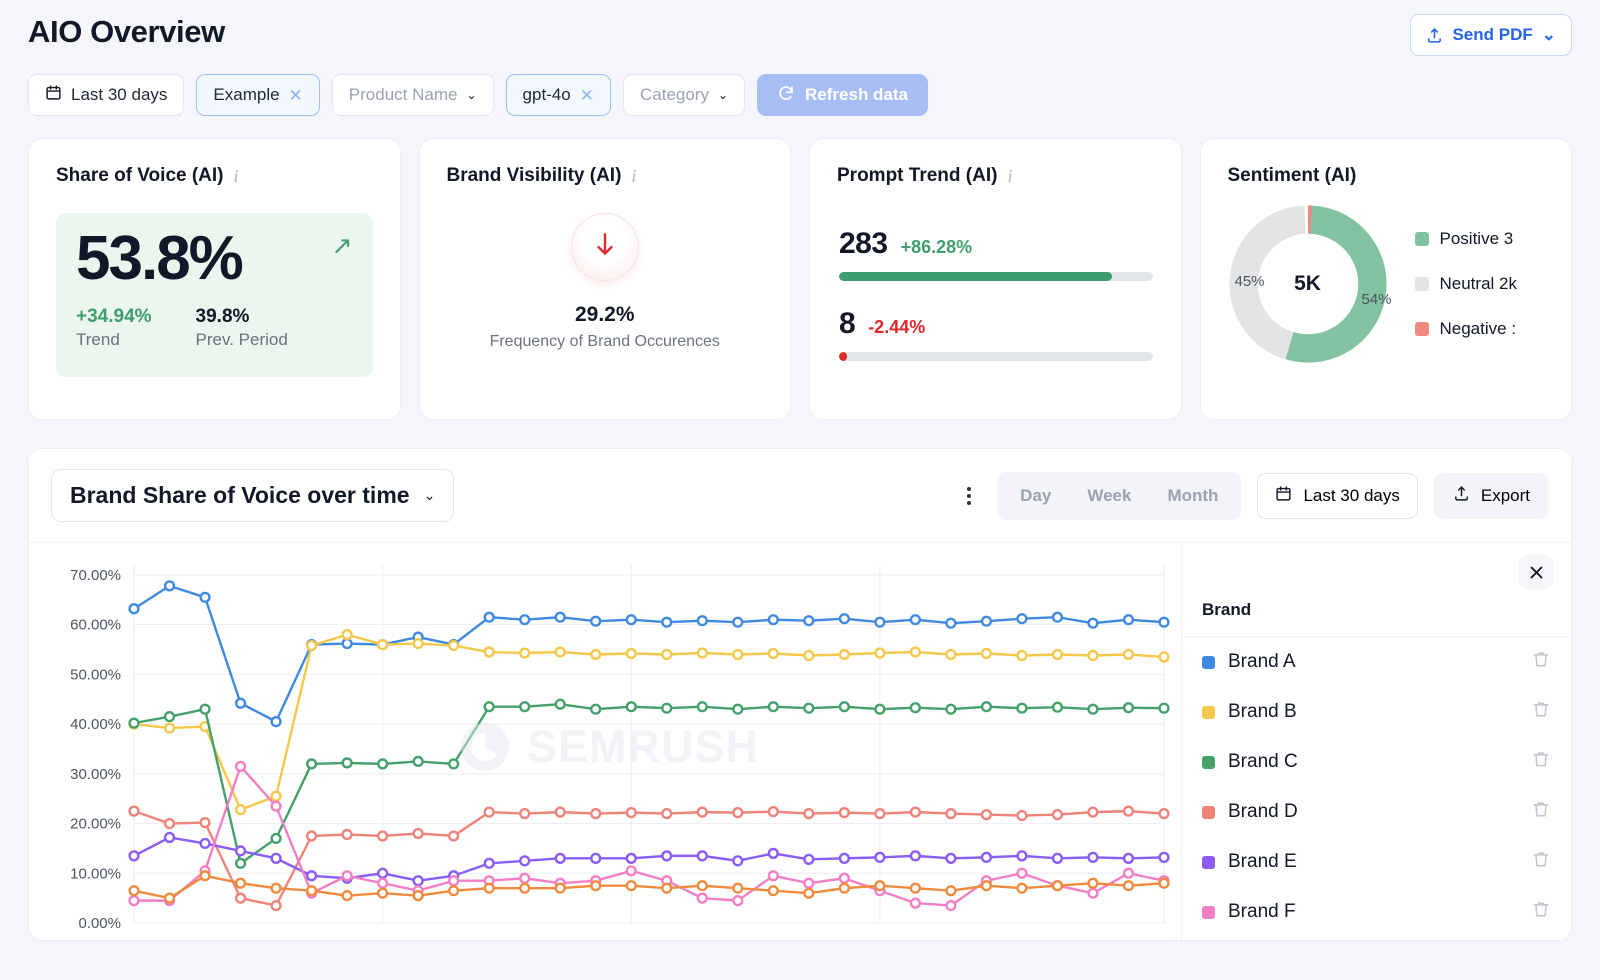 Image resolution: width=1600 pixels, height=980 pixels. Describe the element at coordinates (1249, 281) in the screenshot. I see `donut-label-neutral: 45%` at that location.